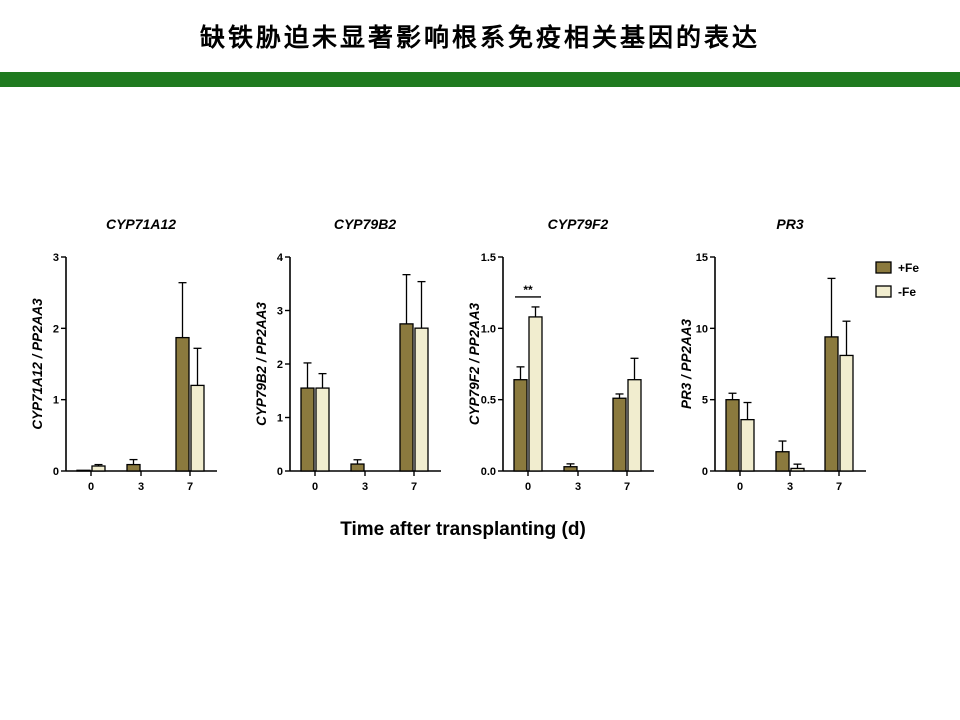 This screenshot has height=720, width=960. What do you see at coordinates (280, 419) in the screenshot?
I see `panel-2-y-tick-label: 1` at bounding box center [280, 419].